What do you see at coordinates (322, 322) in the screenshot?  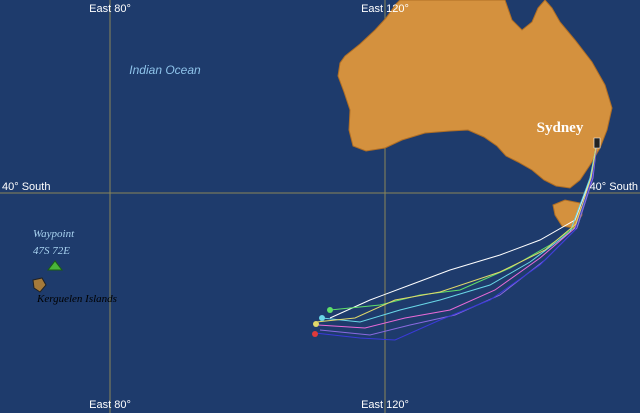 I see `track-starts` at bounding box center [322, 322].